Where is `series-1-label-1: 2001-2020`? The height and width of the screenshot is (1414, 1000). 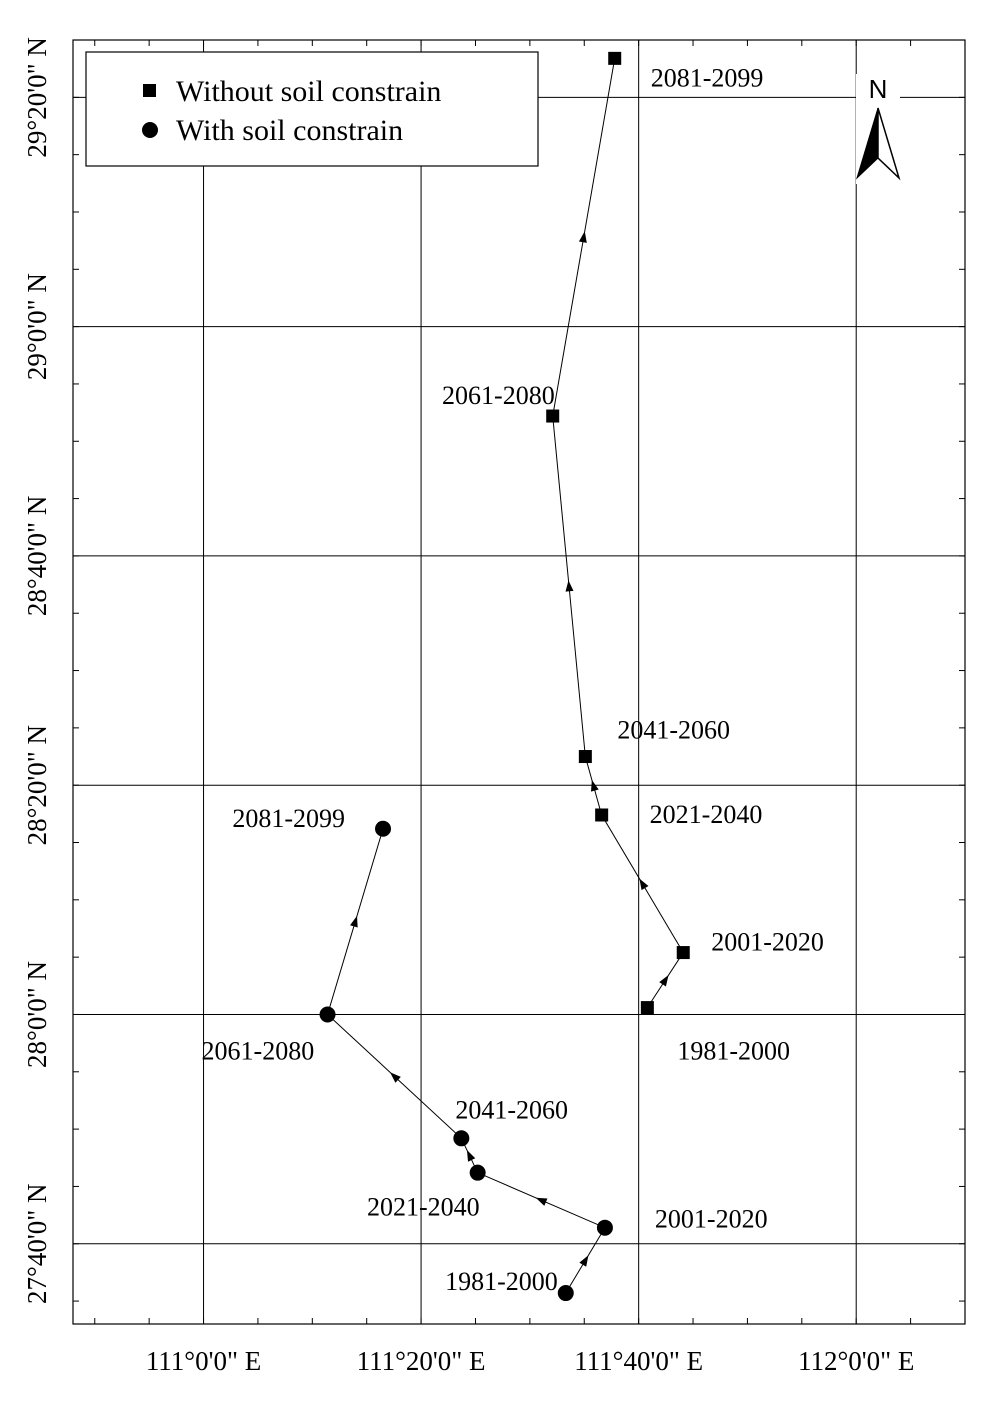 series-1-label-1: 2001-2020 is located at coordinates (711, 1219).